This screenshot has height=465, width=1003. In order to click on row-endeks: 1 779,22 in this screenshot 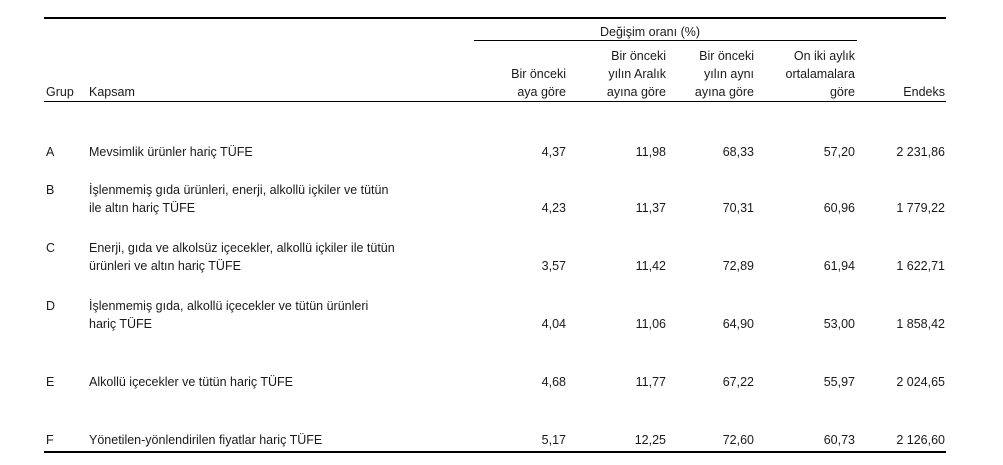, I will do `click(920, 208)`.